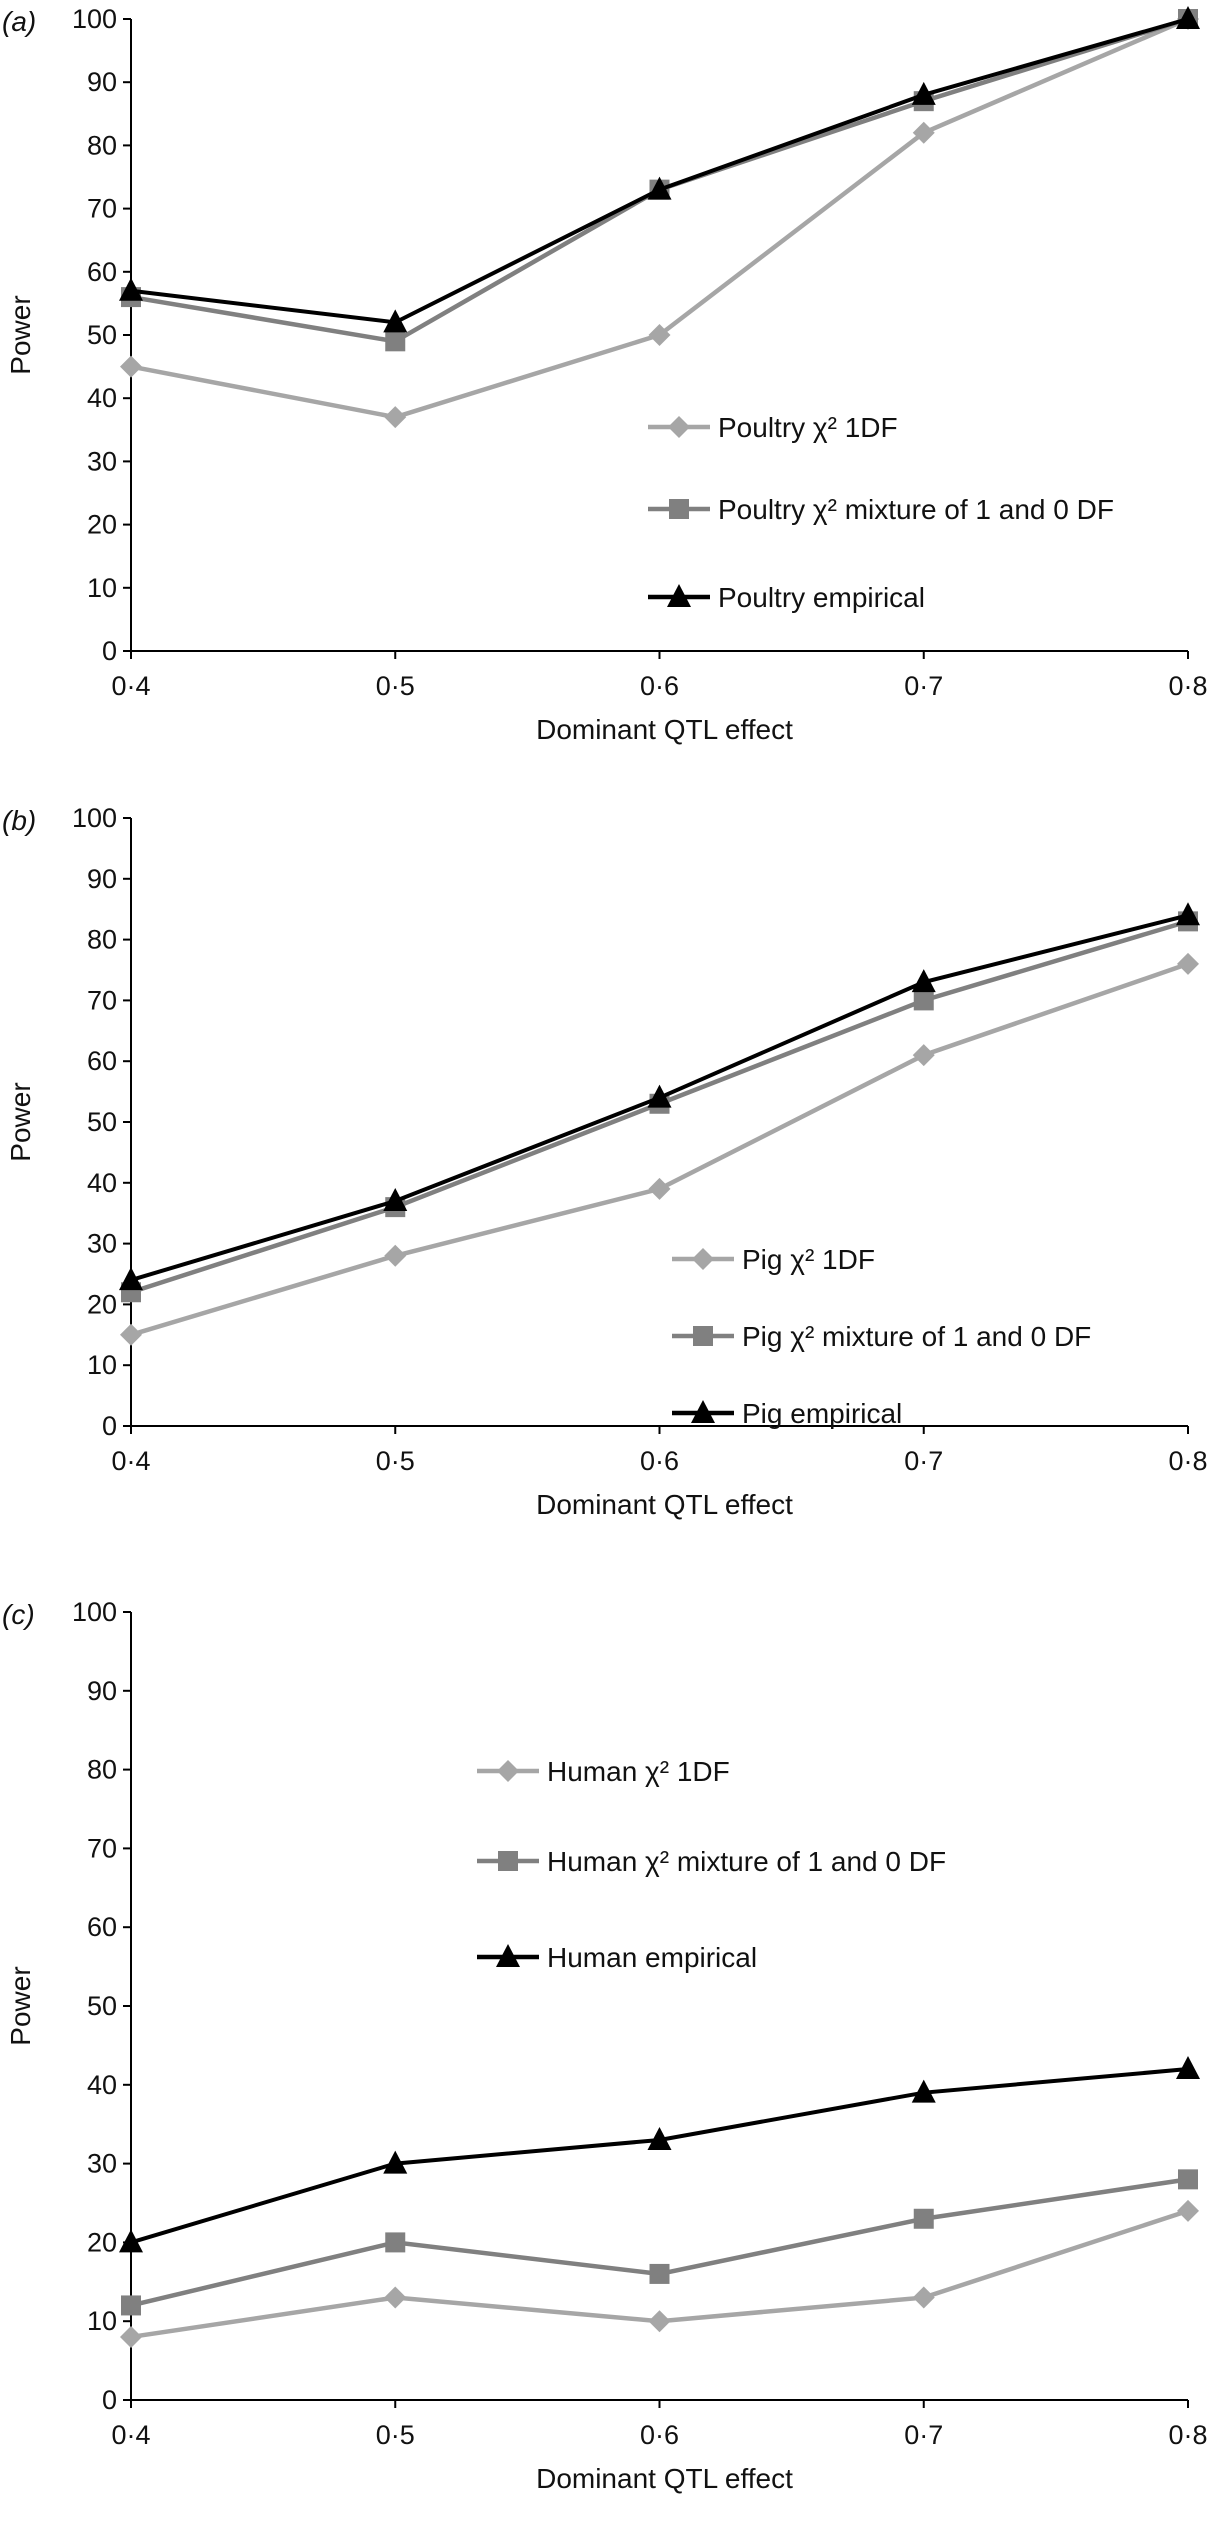 The image size is (1225, 2533). What do you see at coordinates (652, 1957) in the screenshot?
I see `legend-label: Human empirical` at bounding box center [652, 1957].